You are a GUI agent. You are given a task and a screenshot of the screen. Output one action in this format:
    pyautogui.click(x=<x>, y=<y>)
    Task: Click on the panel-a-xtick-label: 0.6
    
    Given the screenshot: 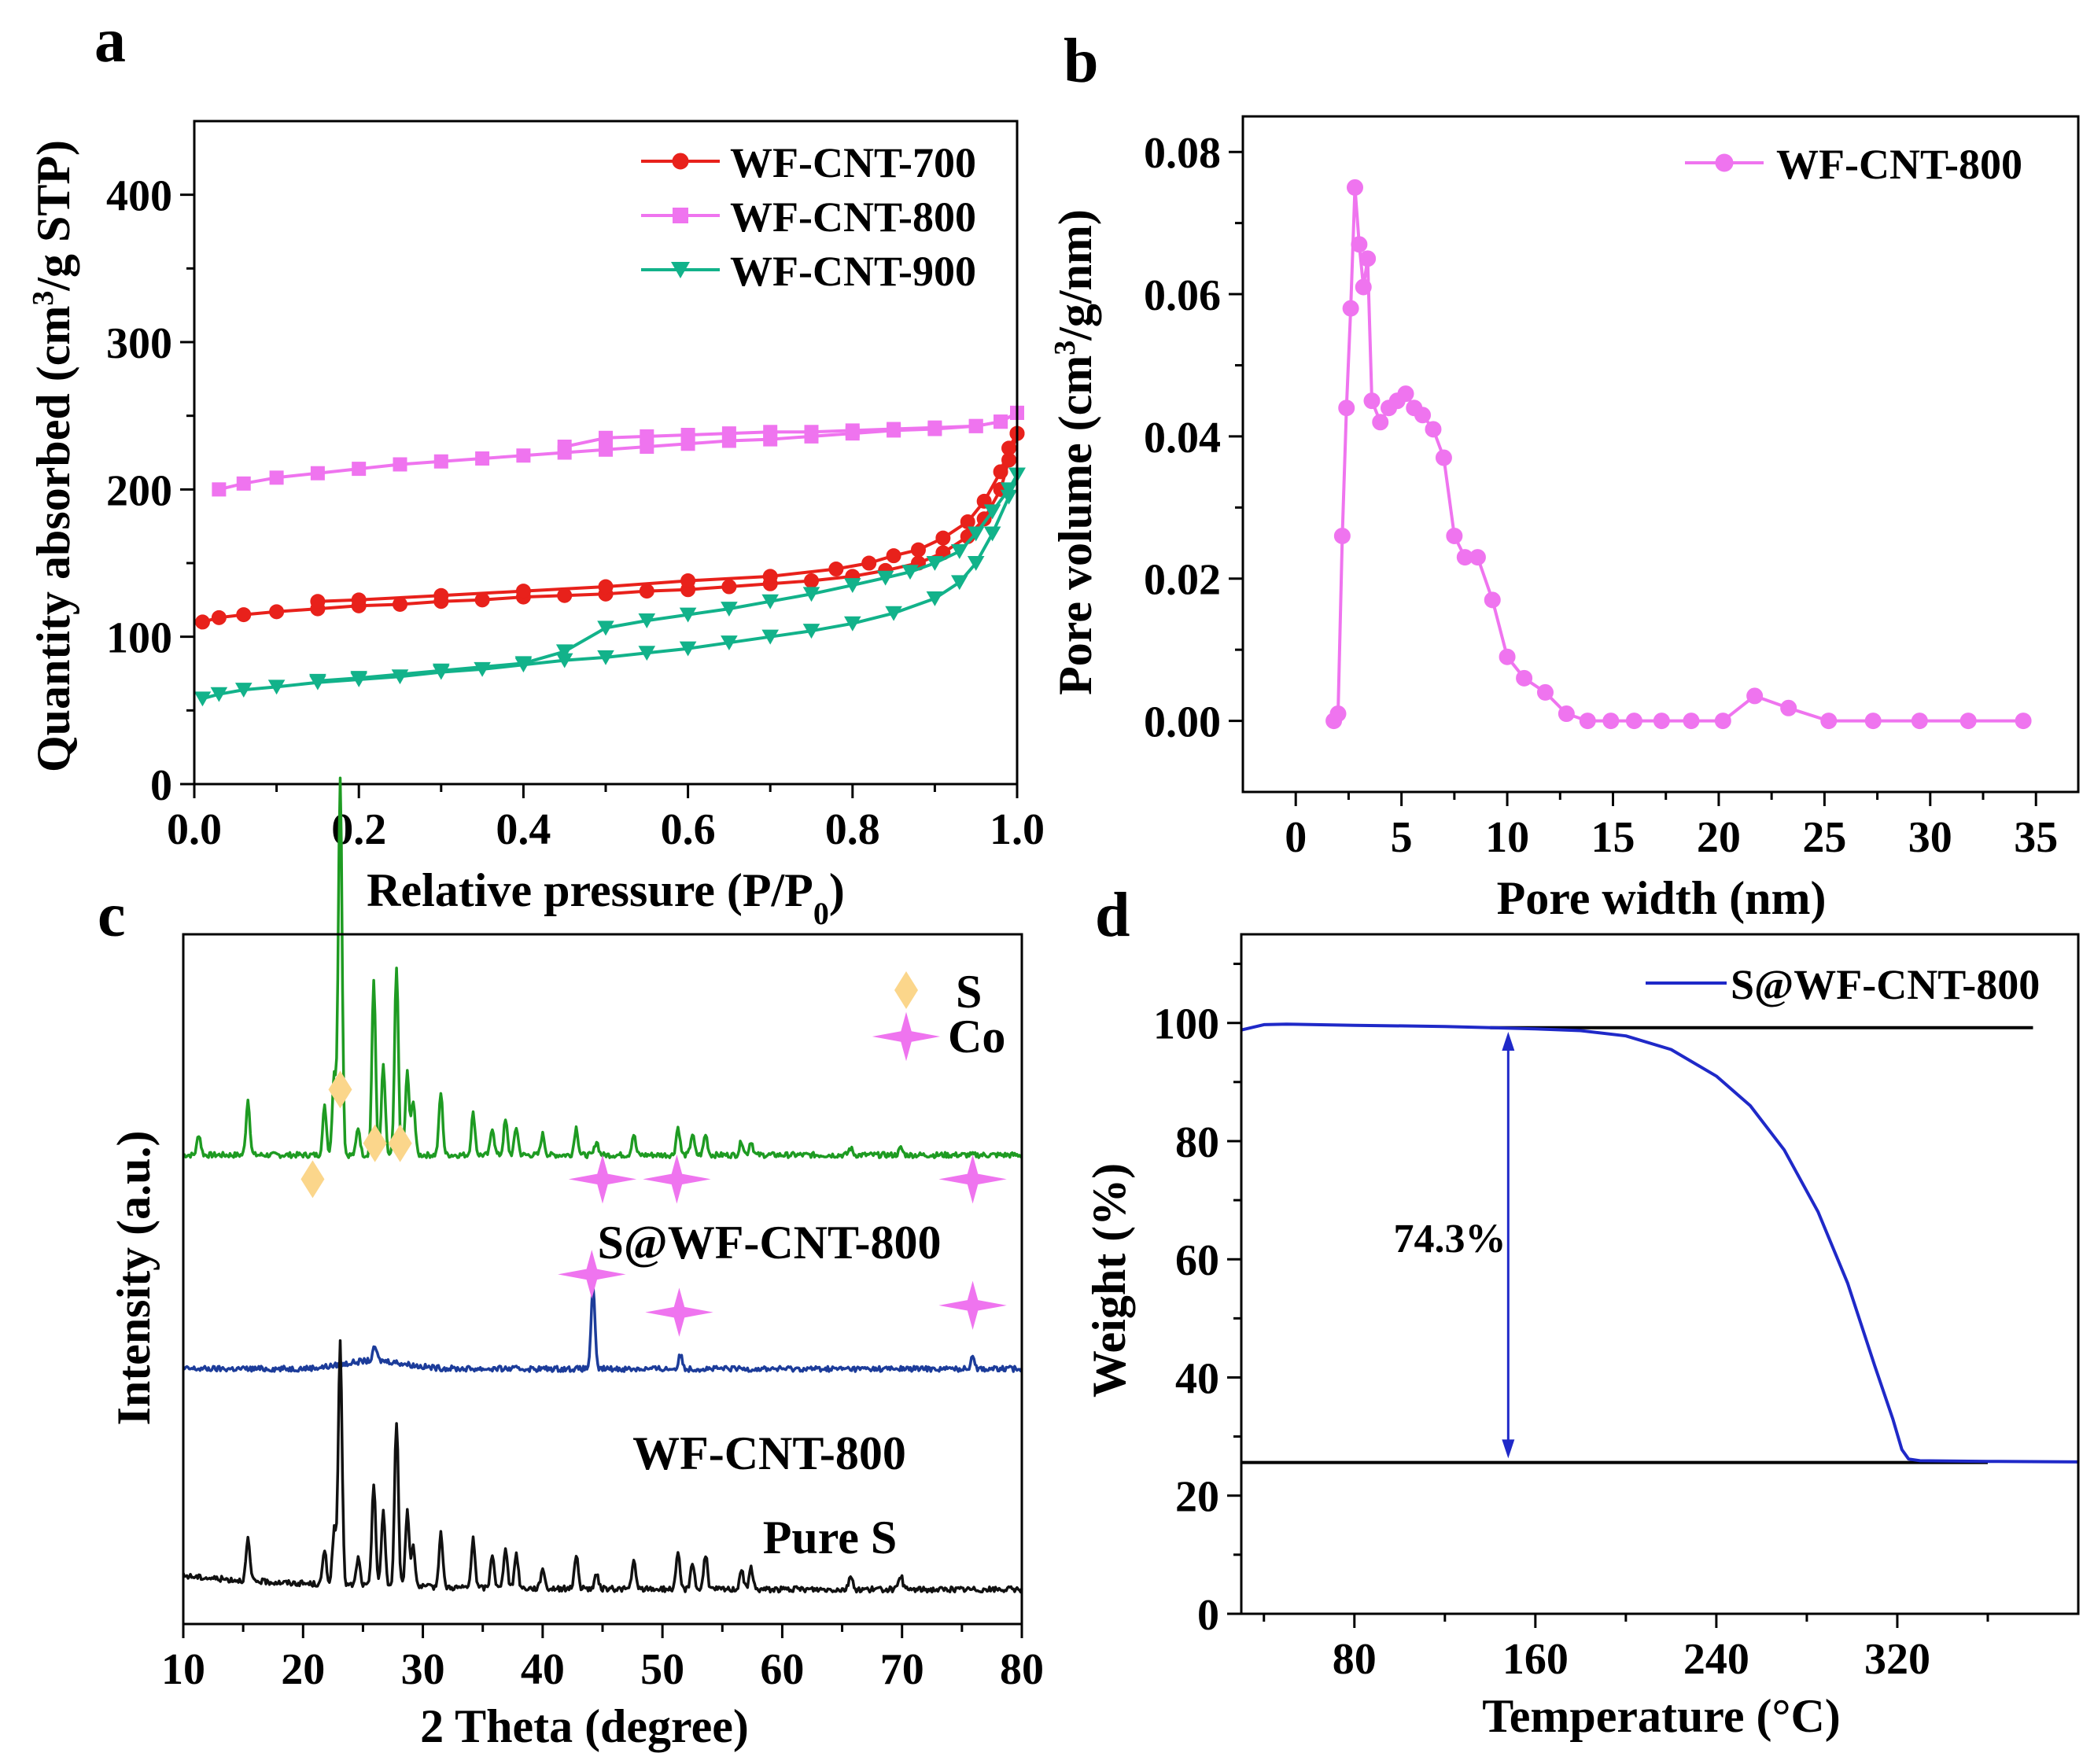 What is the action you would take?
    pyautogui.click(x=688, y=830)
    